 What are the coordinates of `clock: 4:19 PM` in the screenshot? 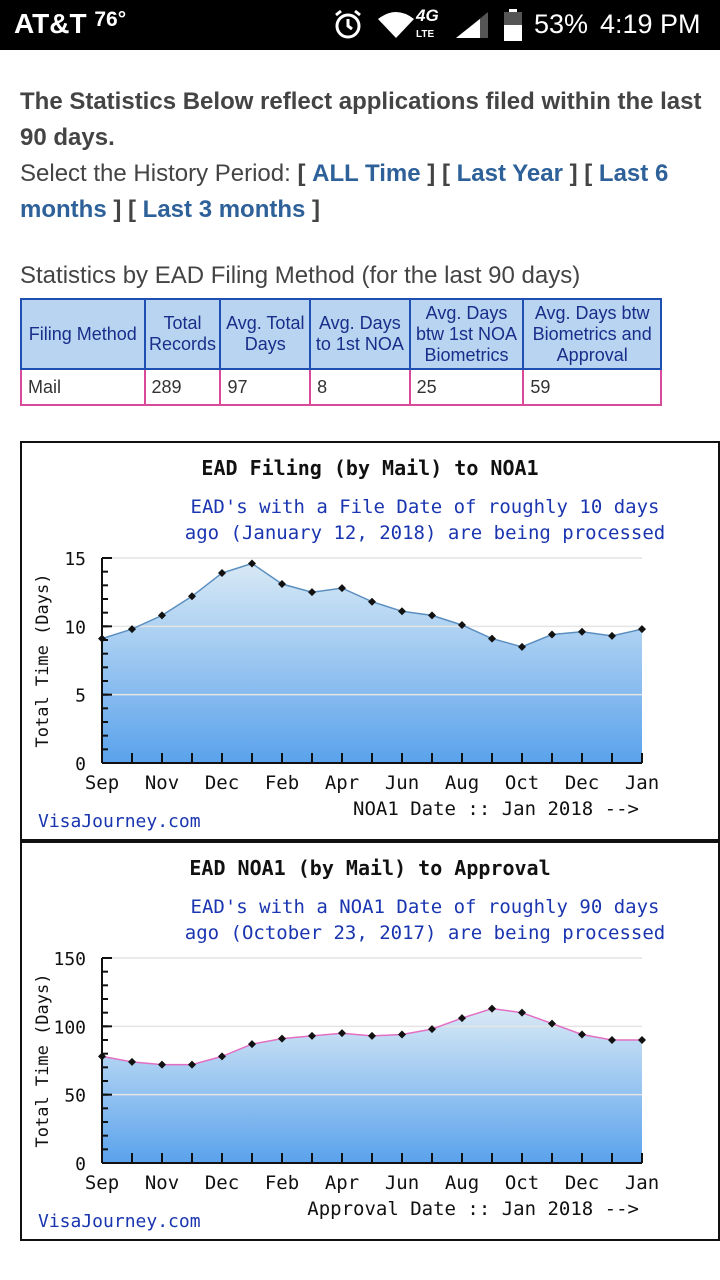 It's located at (650, 24).